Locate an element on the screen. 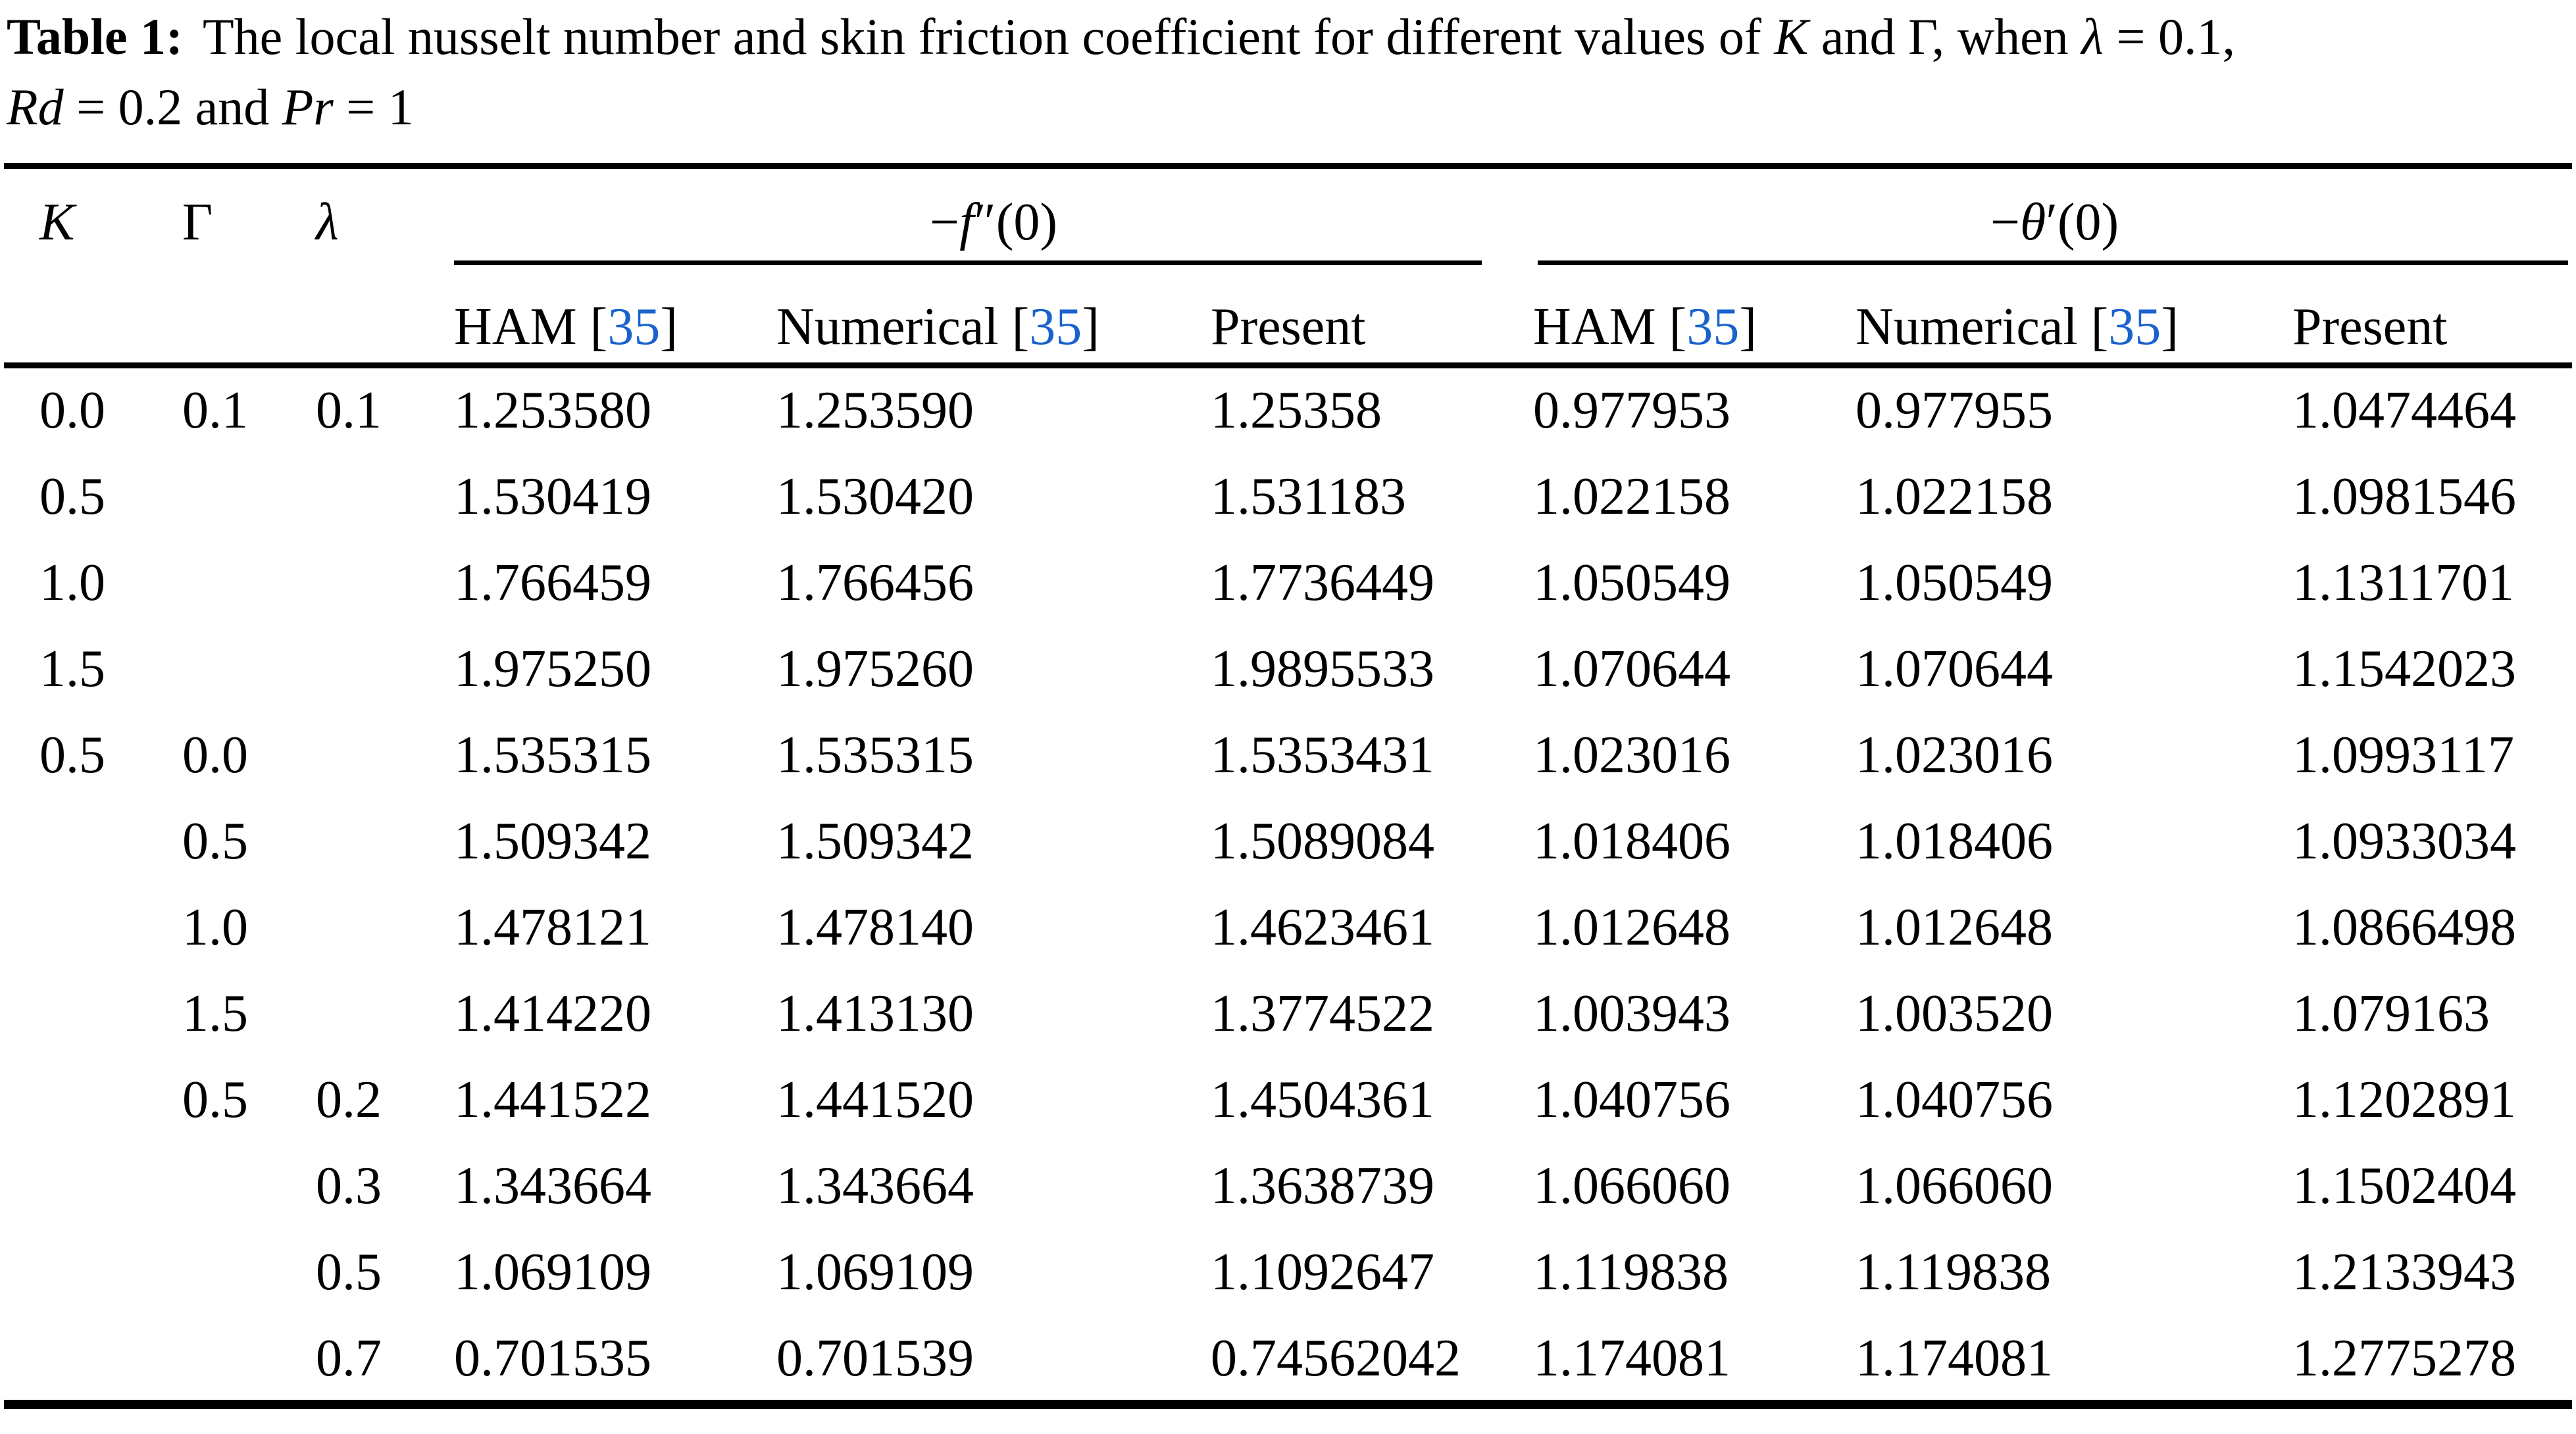  caption-label: Table 1: is located at coordinates (95, 36).